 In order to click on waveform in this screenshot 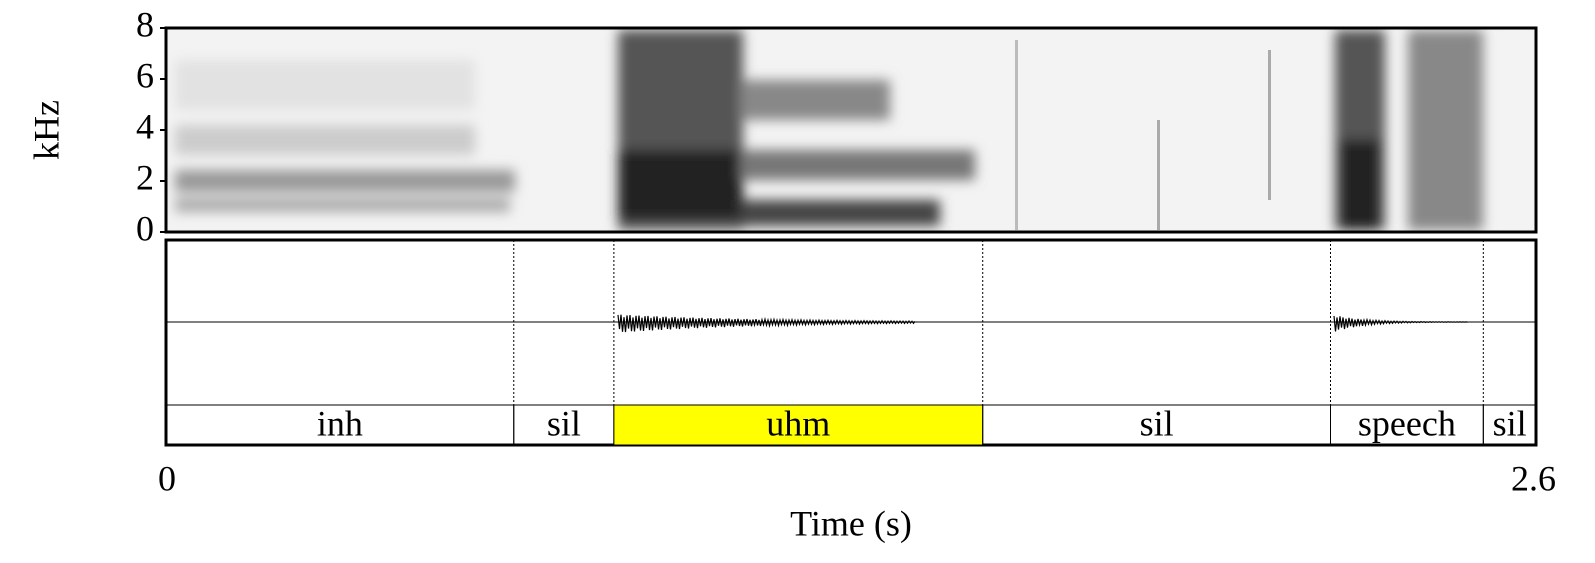, I will do `click(1042, 323)`.